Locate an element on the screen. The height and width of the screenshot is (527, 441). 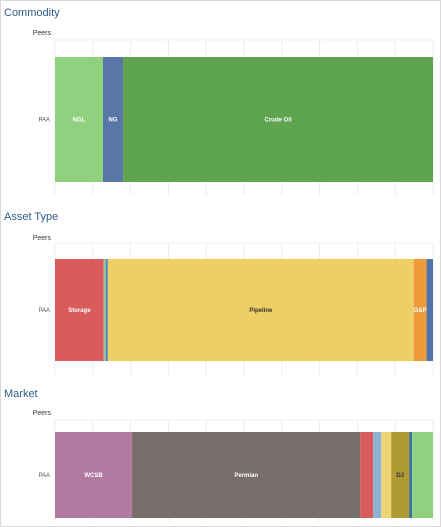
segment-label: Pipeline is located at coordinates (261, 311).